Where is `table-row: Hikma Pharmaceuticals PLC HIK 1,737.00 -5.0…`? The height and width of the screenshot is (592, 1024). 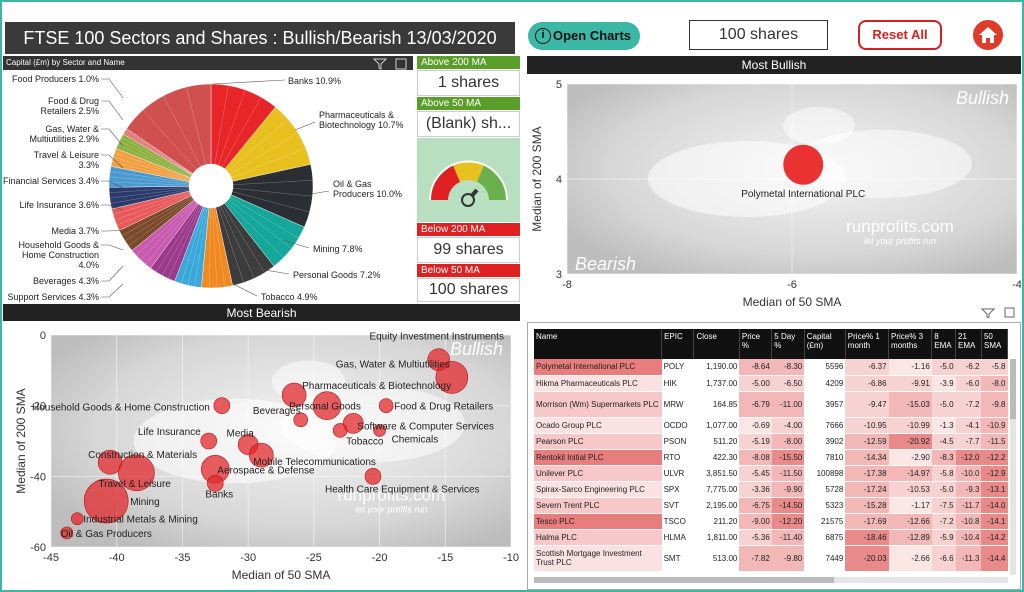 table-row: Hikma Pharmaceuticals PLC HIK 1,737.00 -5.0… is located at coordinates (771, 383).